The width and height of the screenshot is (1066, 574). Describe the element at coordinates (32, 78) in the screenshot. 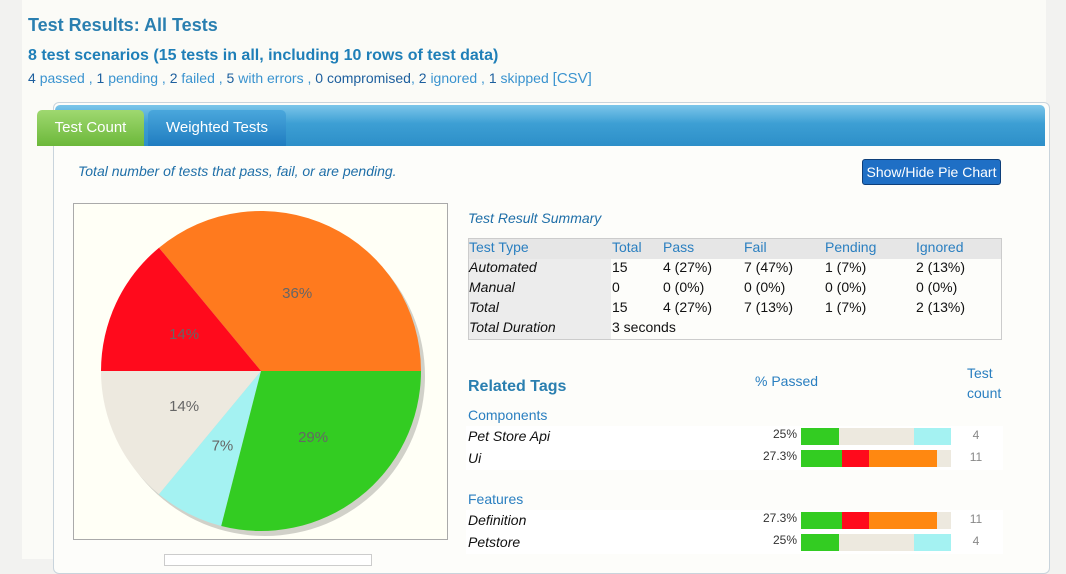

I see `summary-count: 4` at that location.